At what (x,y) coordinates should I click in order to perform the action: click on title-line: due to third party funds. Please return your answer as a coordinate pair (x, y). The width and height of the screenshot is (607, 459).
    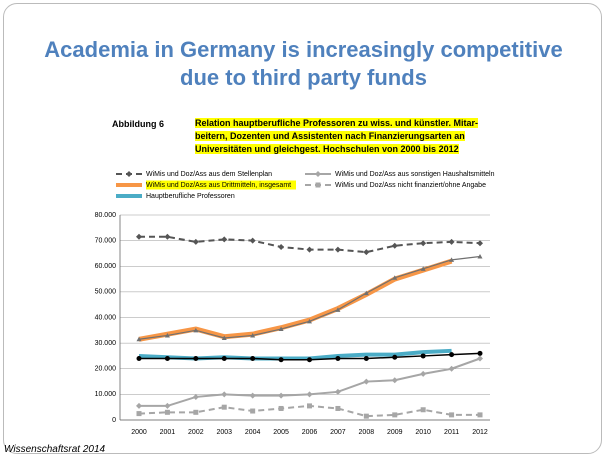
    Looking at the image, I should click on (303, 77).